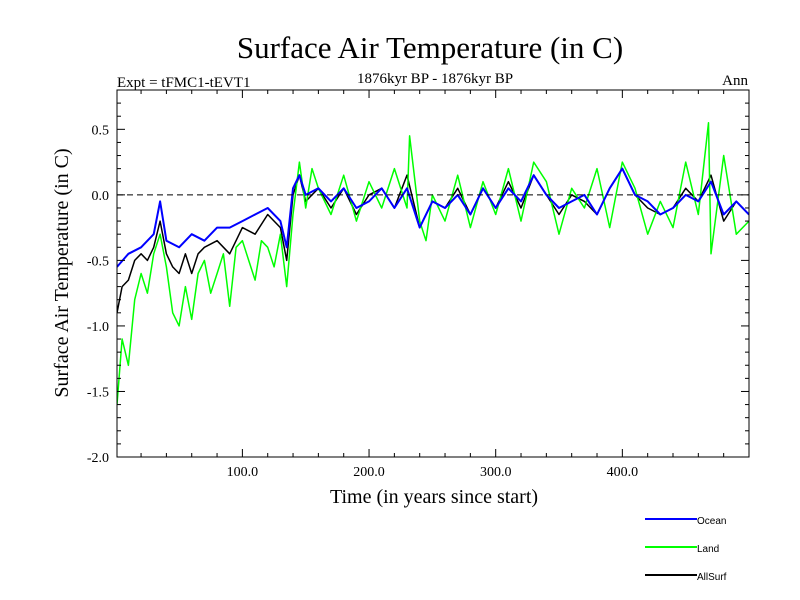 This screenshot has width=800, height=600. What do you see at coordinates (623, 472) in the screenshot?
I see `x-tick-label: 400.0` at bounding box center [623, 472].